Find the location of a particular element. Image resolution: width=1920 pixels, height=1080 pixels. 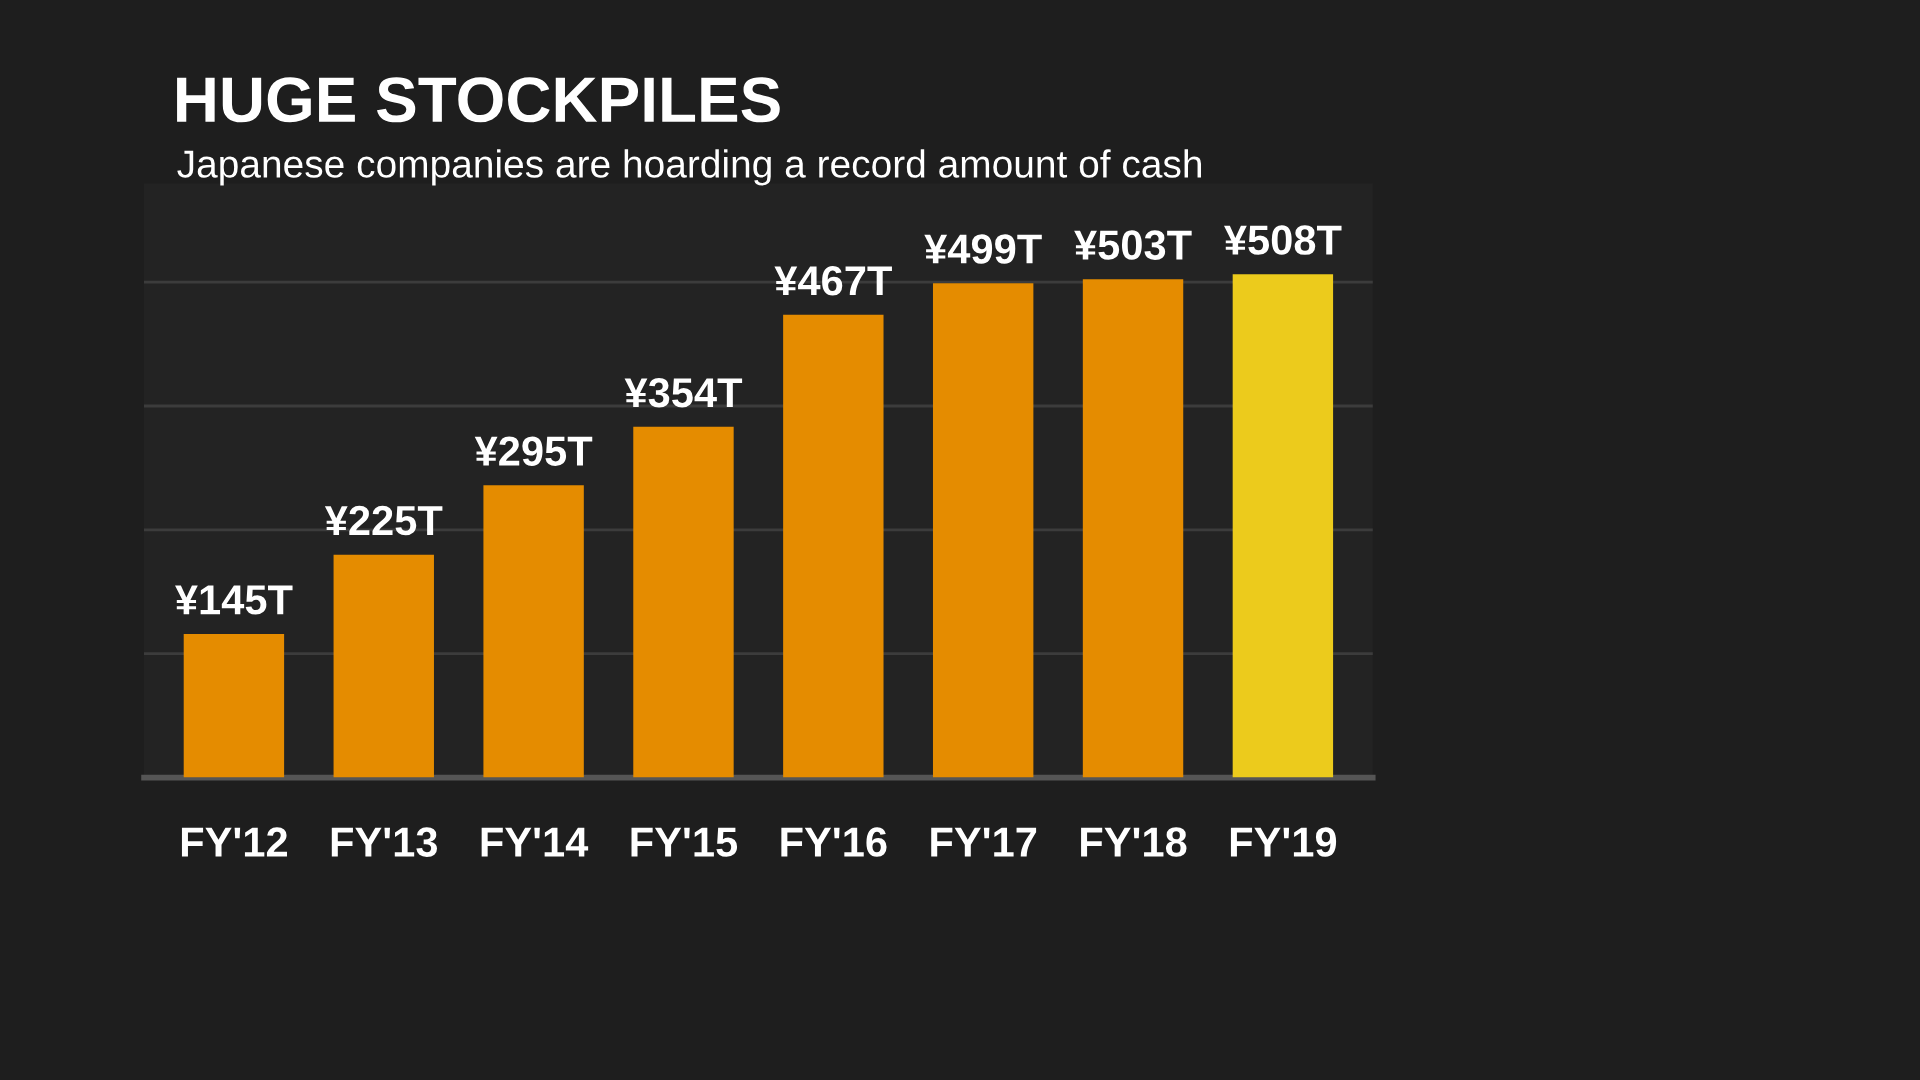

x-tick-label: FY'16 is located at coordinates (834, 842).